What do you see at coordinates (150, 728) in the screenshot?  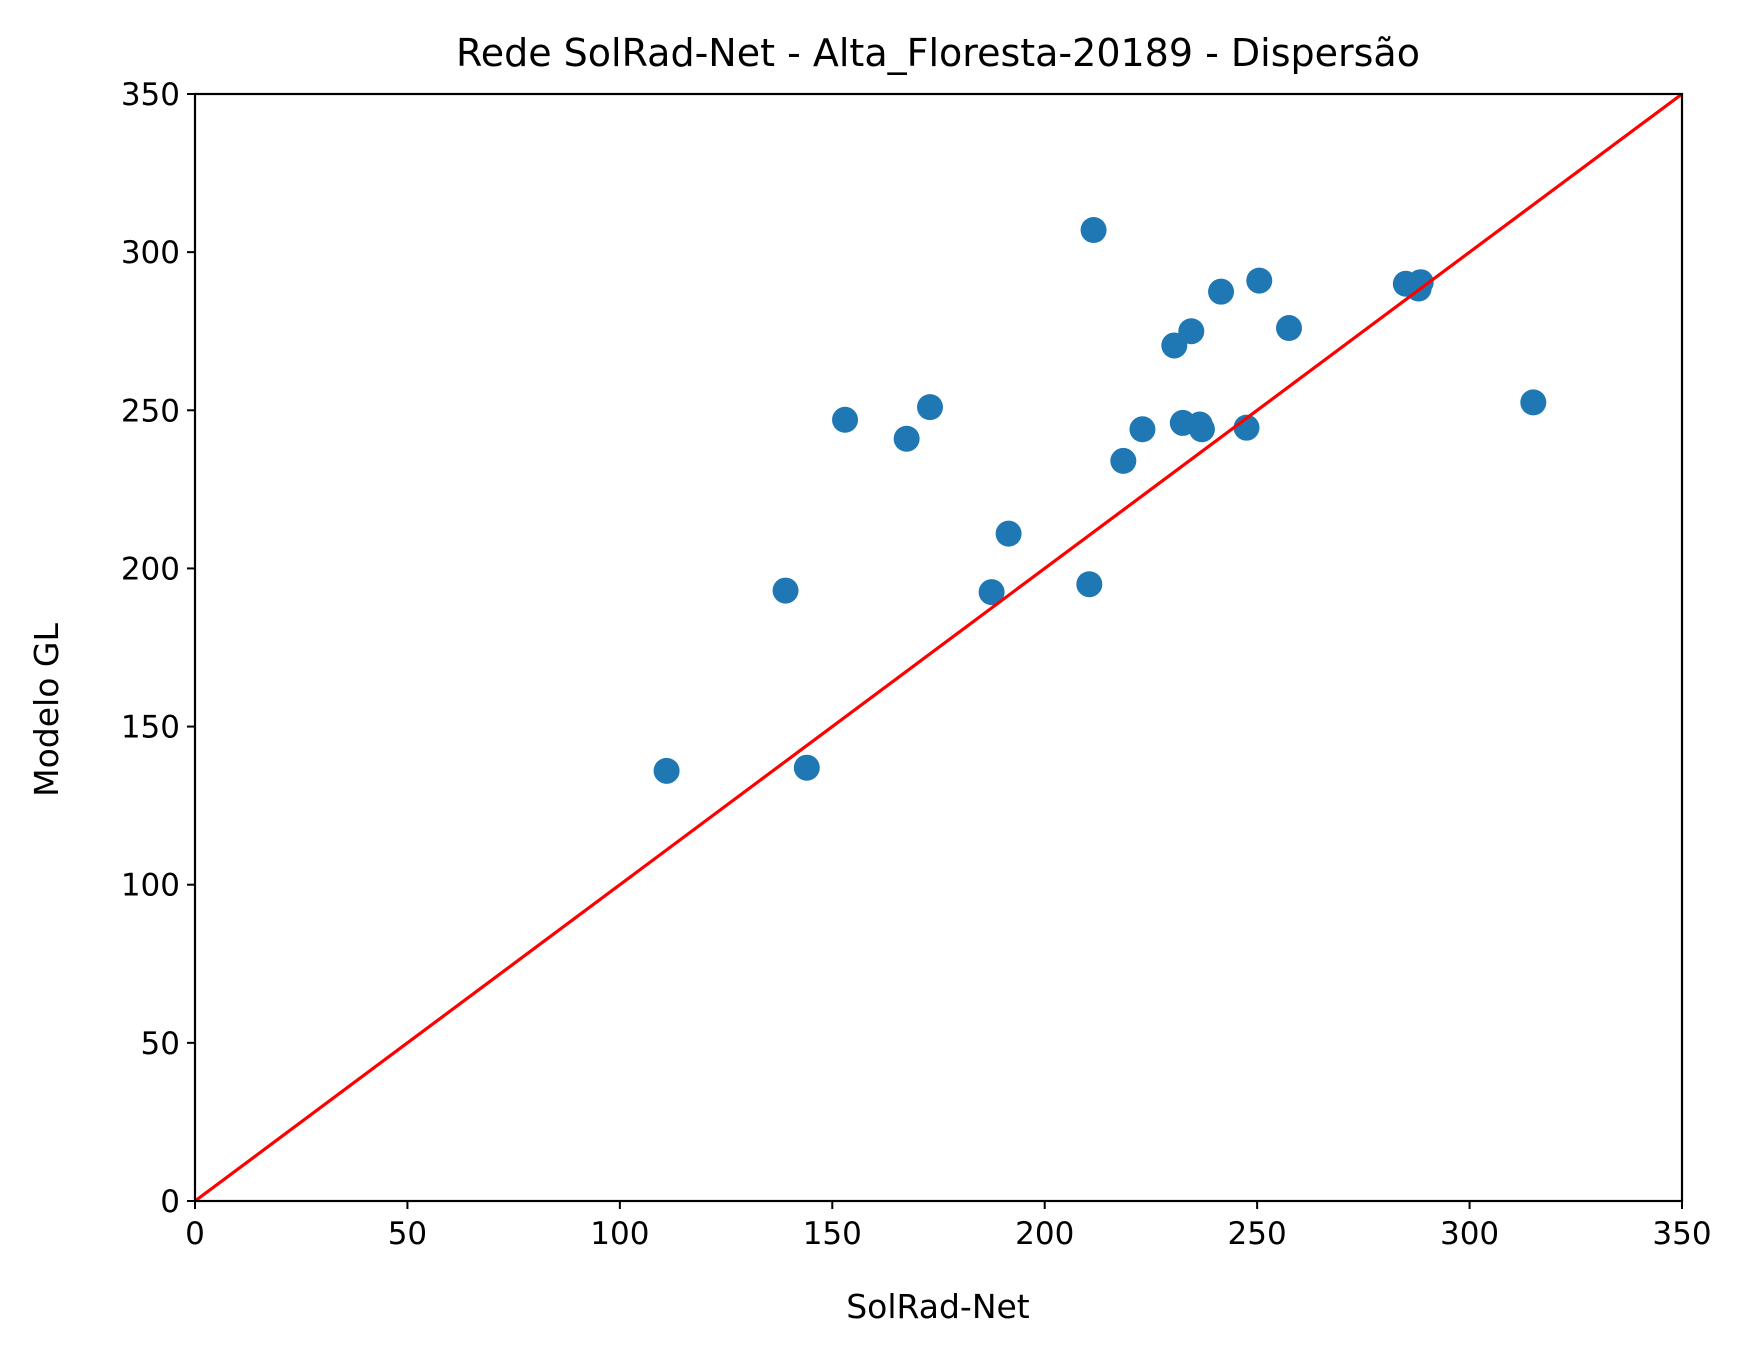 I see `y-tick-label: 150` at bounding box center [150, 728].